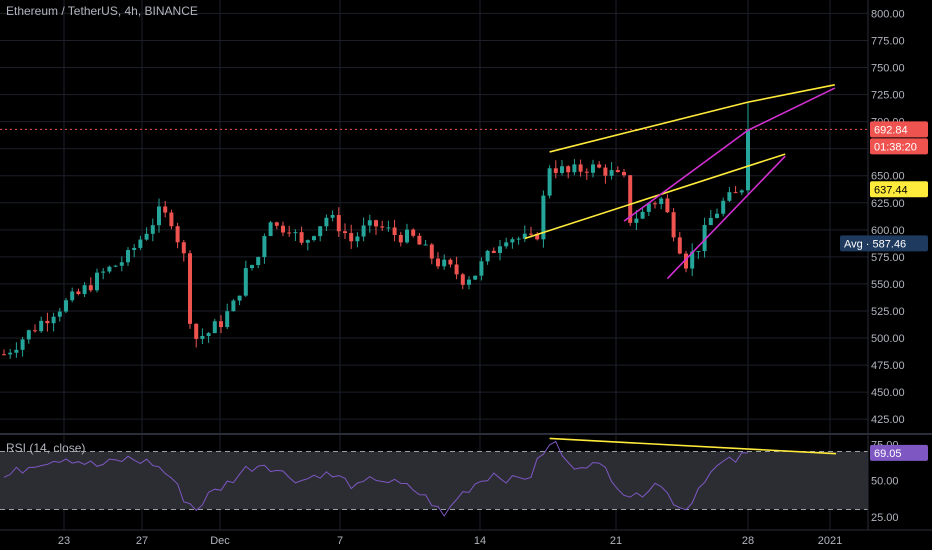 The height and width of the screenshot is (550, 932). I want to click on price-tick-label: 625.00, so click(888, 204).